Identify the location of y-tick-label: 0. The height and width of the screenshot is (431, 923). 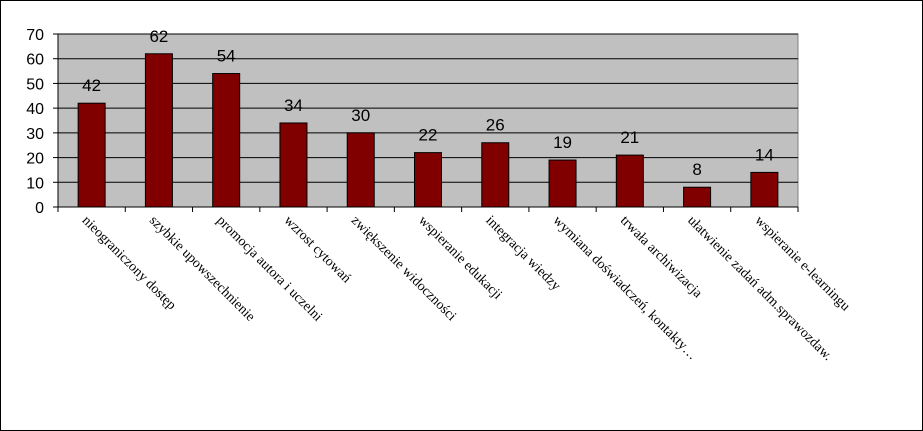
(39, 208).